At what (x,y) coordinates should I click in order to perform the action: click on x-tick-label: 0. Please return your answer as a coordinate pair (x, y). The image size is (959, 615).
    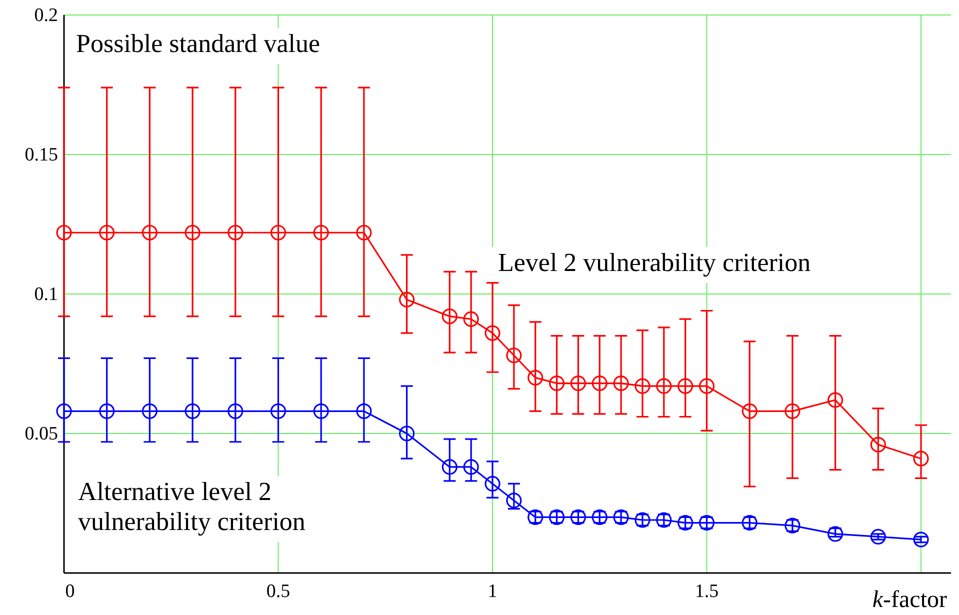
    Looking at the image, I should click on (70, 591).